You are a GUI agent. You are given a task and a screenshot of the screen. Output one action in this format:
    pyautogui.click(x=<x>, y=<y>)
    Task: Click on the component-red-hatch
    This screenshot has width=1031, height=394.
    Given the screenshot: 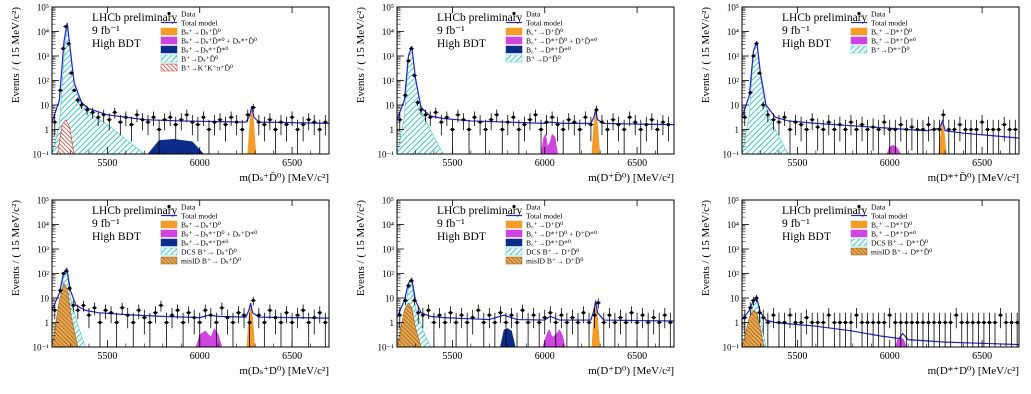 What is the action you would take?
    pyautogui.click(x=66, y=136)
    